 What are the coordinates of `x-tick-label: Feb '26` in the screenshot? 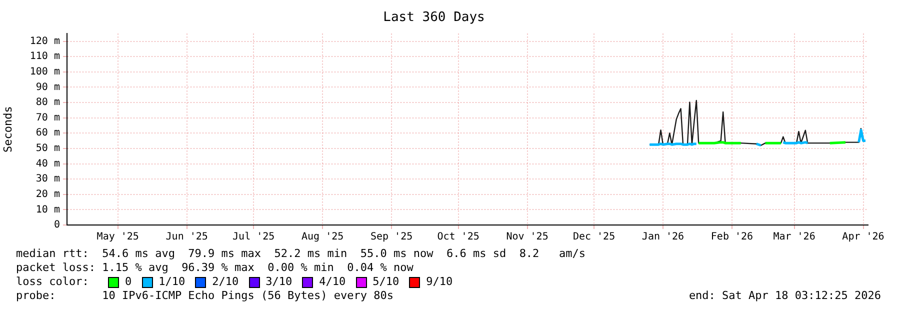 It's located at (732, 237).